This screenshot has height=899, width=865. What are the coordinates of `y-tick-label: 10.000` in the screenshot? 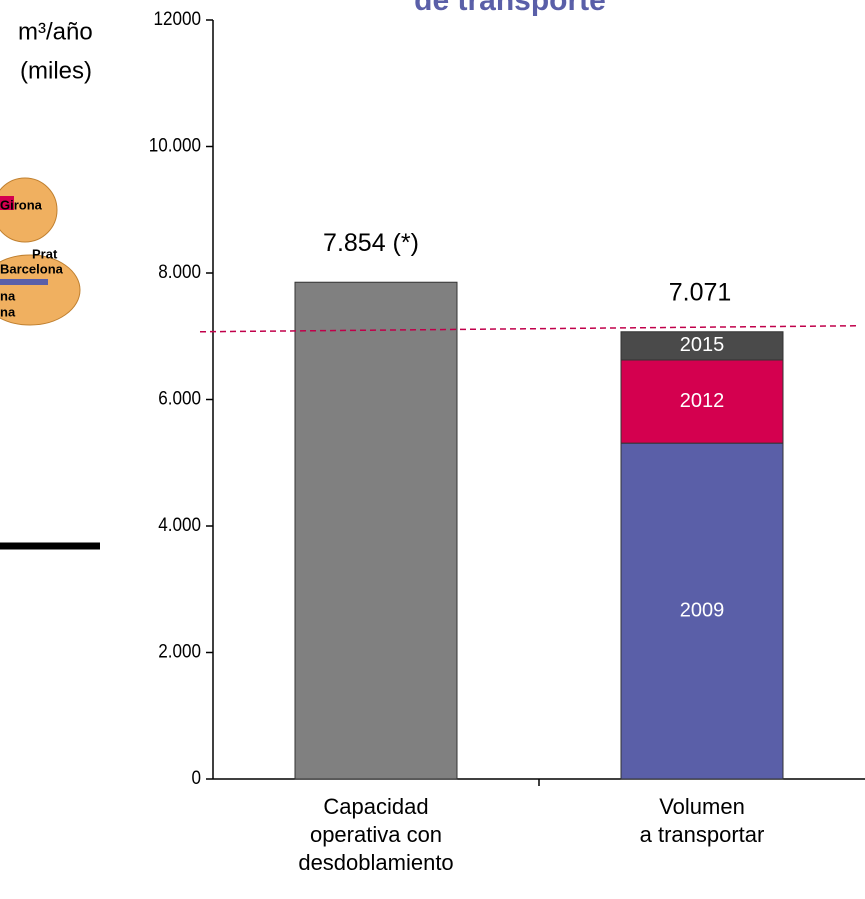 It's located at (175, 145).